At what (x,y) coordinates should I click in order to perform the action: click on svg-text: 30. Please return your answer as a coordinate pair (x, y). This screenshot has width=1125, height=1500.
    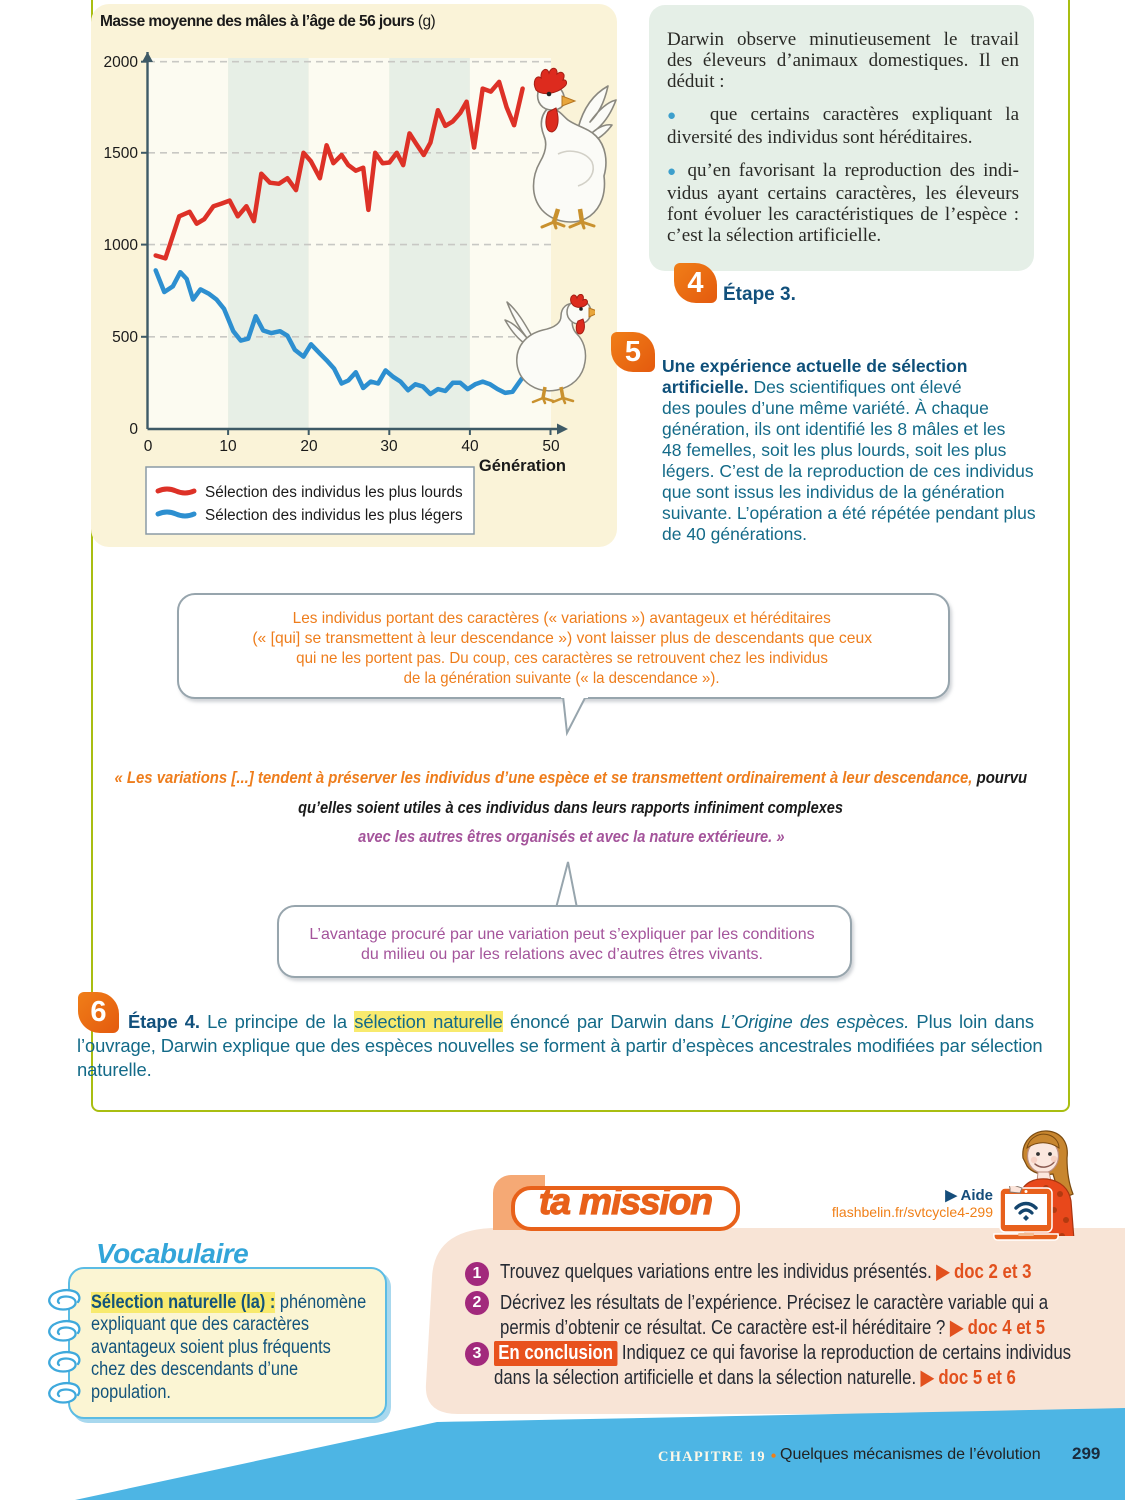
    Looking at the image, I should click on (389, 446).